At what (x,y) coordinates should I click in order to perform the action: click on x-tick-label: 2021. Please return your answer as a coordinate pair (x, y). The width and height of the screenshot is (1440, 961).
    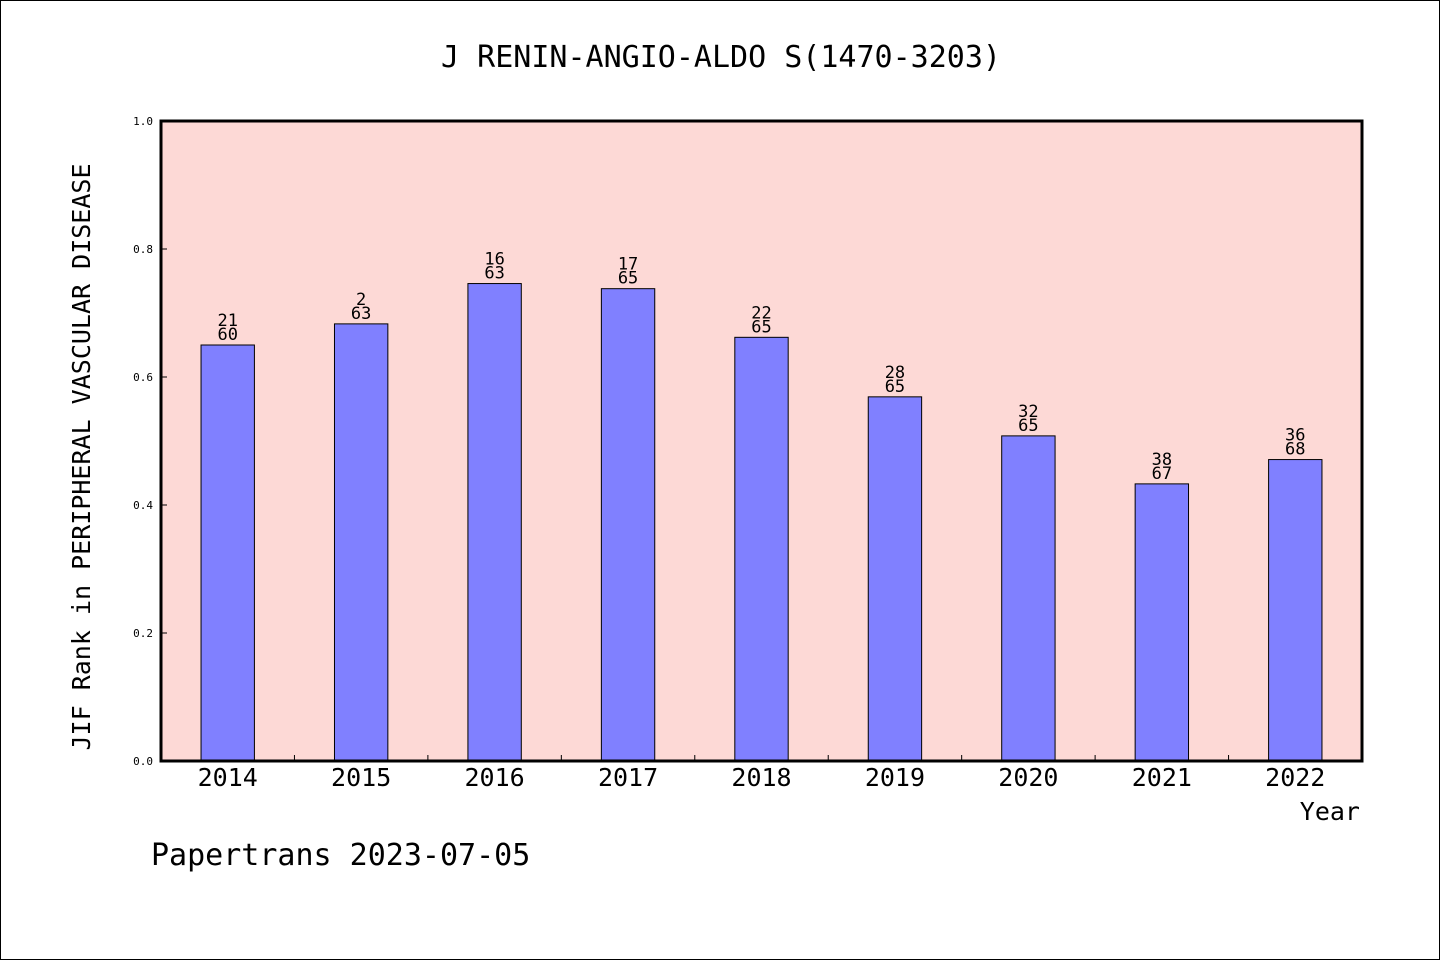
    Looking at the image, I should click on (1162, 777).